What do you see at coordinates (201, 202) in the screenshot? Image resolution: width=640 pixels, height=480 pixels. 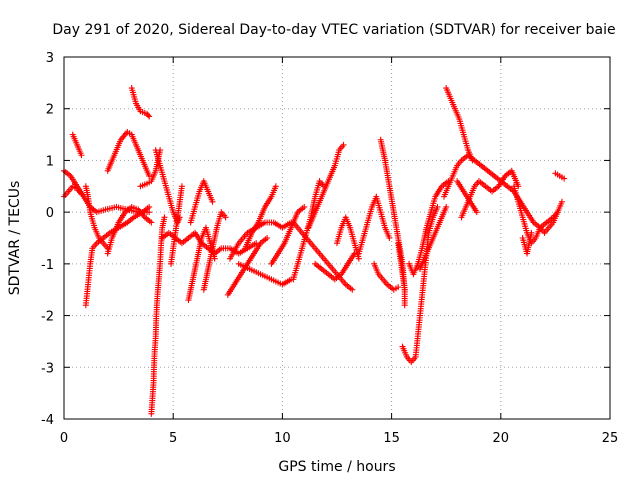 I see `series-s15` at bounding box center [201, 202].